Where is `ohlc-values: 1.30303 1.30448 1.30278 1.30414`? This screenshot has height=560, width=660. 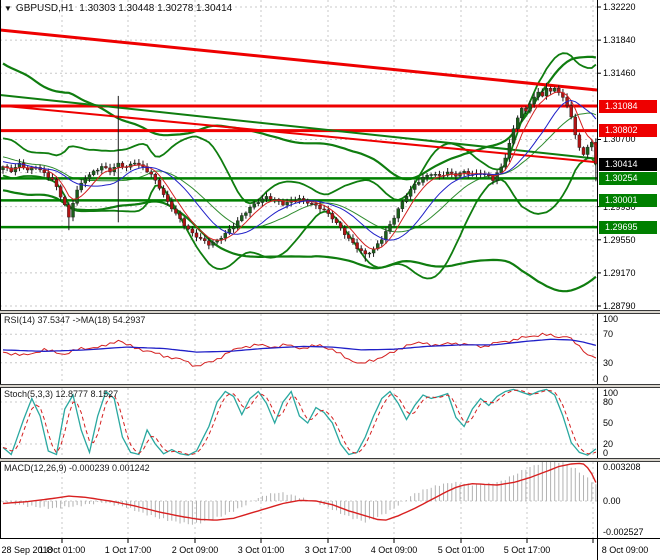
ohlc-values: 1.30303 1.30448 1.30278 1.30414 is located at coordinates (156, 8).